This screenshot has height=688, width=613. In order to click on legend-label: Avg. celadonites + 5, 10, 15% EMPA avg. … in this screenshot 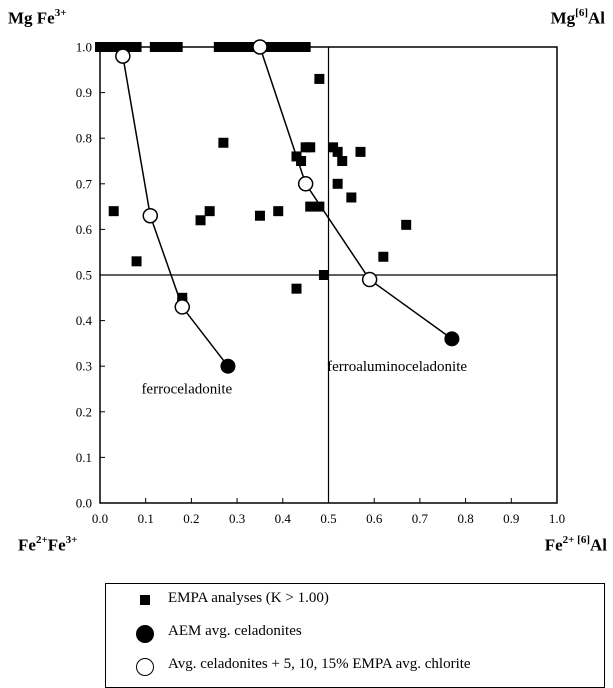, I will do `click(319, 664)`.